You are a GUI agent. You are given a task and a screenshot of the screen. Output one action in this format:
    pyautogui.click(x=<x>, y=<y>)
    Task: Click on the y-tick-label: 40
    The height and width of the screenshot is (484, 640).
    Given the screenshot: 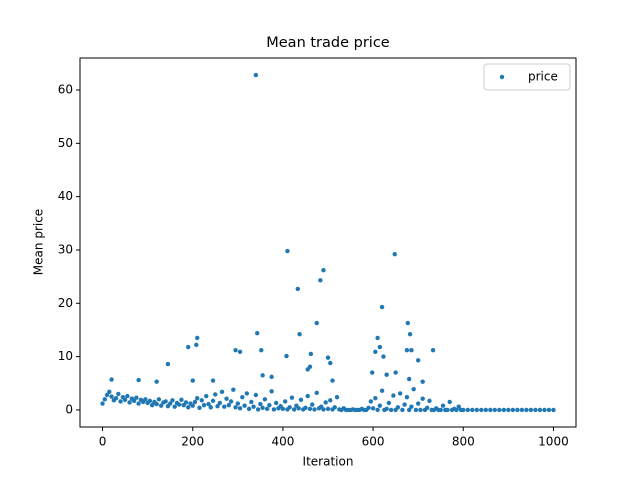 What is the action you would take?
    pyautogui.click(x=65, y=196)
    